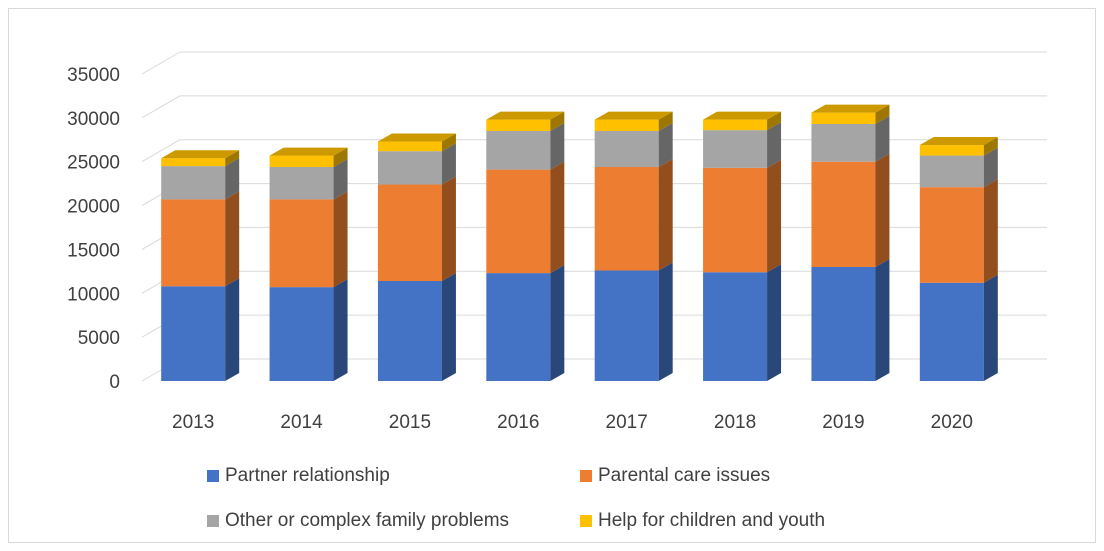 The width and height of the screenshot is (1104, 551). Describe the element at coordinates (93, 119) in the screenshot. I see `y-tick-label: 30000` at that location.